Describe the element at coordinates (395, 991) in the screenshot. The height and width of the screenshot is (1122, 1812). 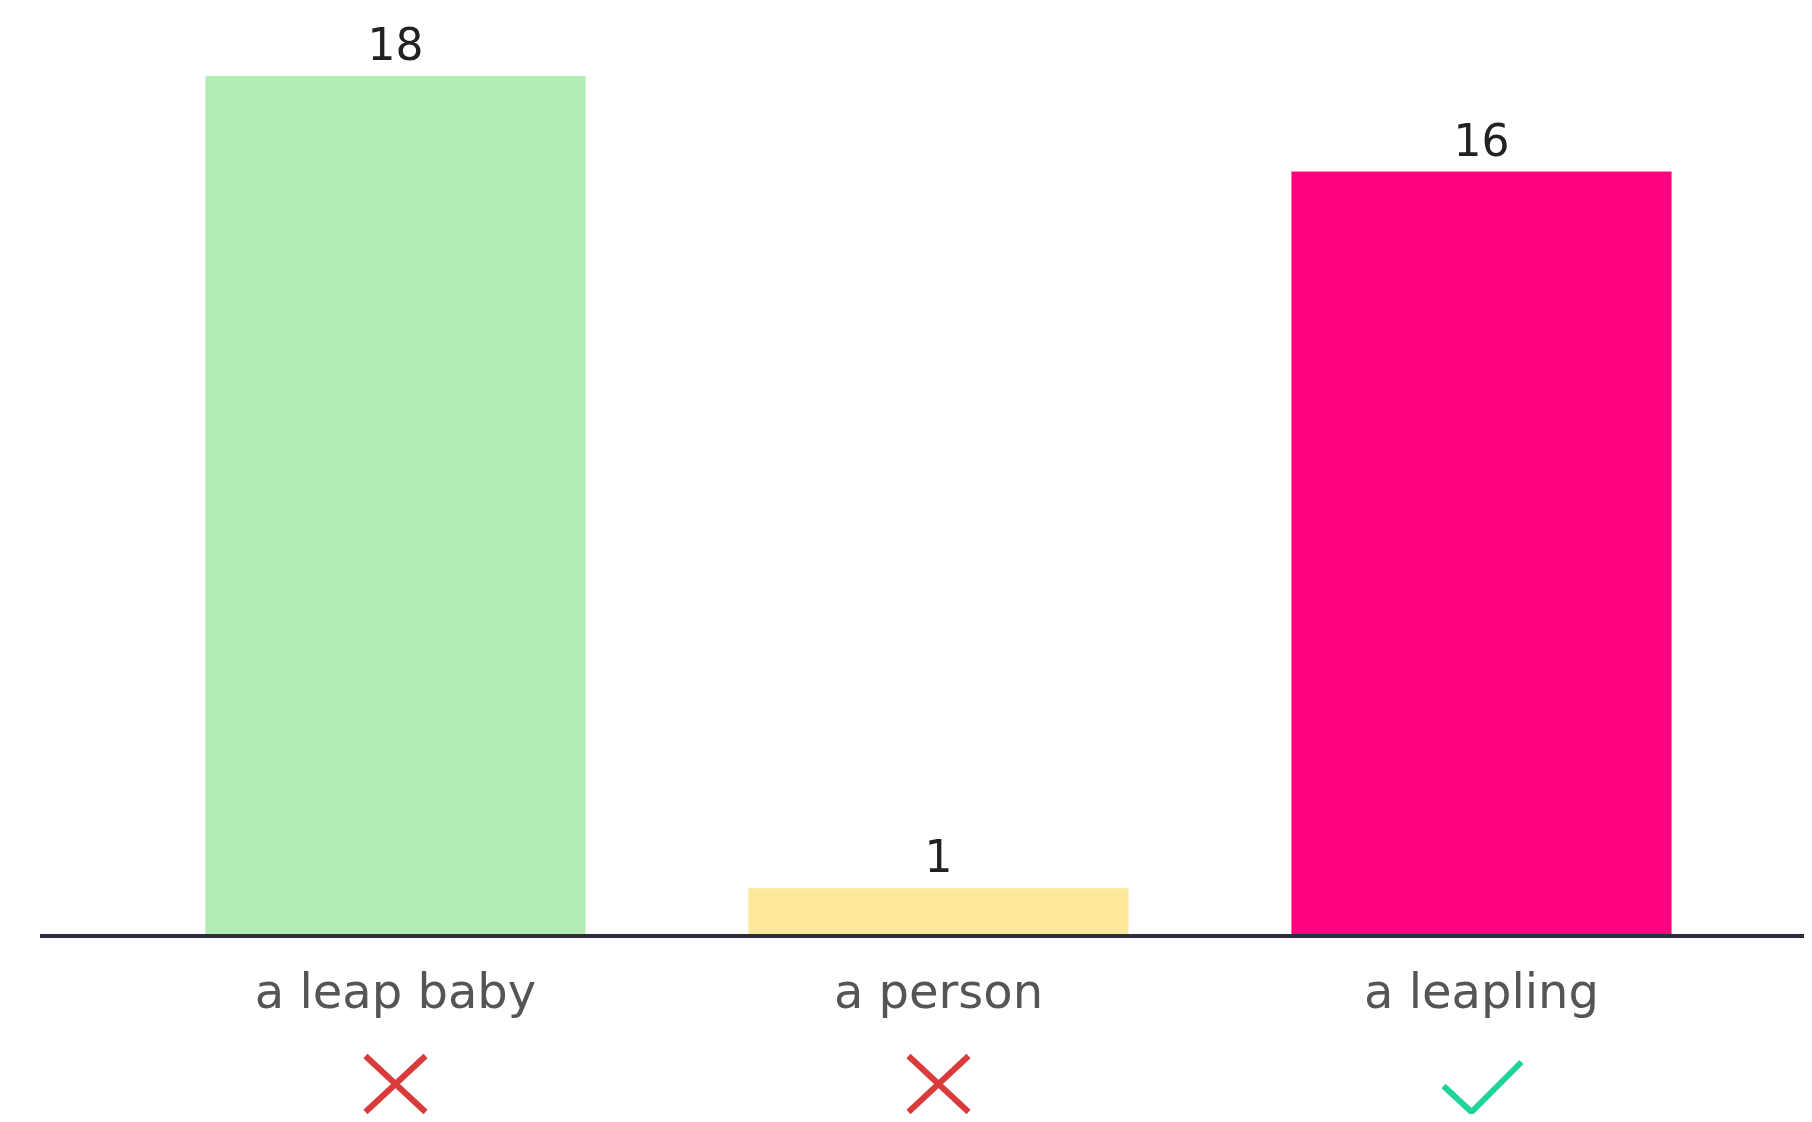
I see `x-tick-label: a leap baby` at that location.